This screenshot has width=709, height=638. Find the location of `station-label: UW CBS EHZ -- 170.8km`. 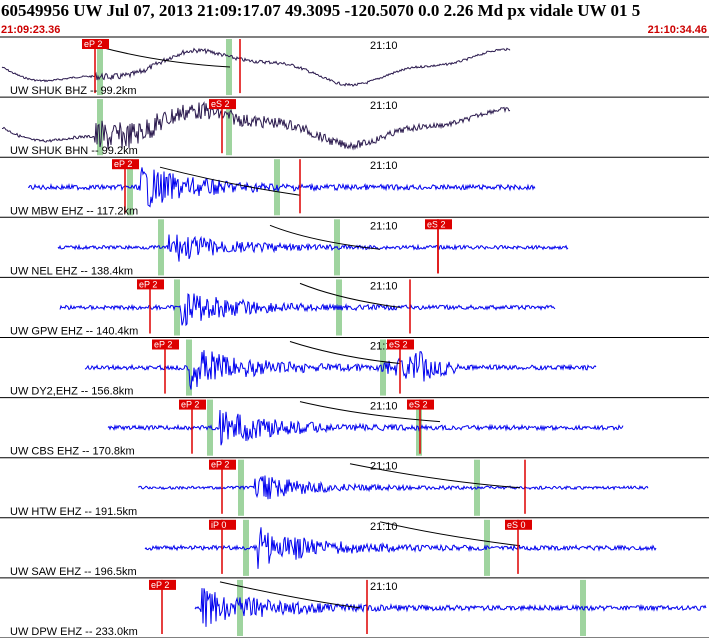

station-label: UW CBS EHZ -- 170.8km is located at coordinates (72, 452).